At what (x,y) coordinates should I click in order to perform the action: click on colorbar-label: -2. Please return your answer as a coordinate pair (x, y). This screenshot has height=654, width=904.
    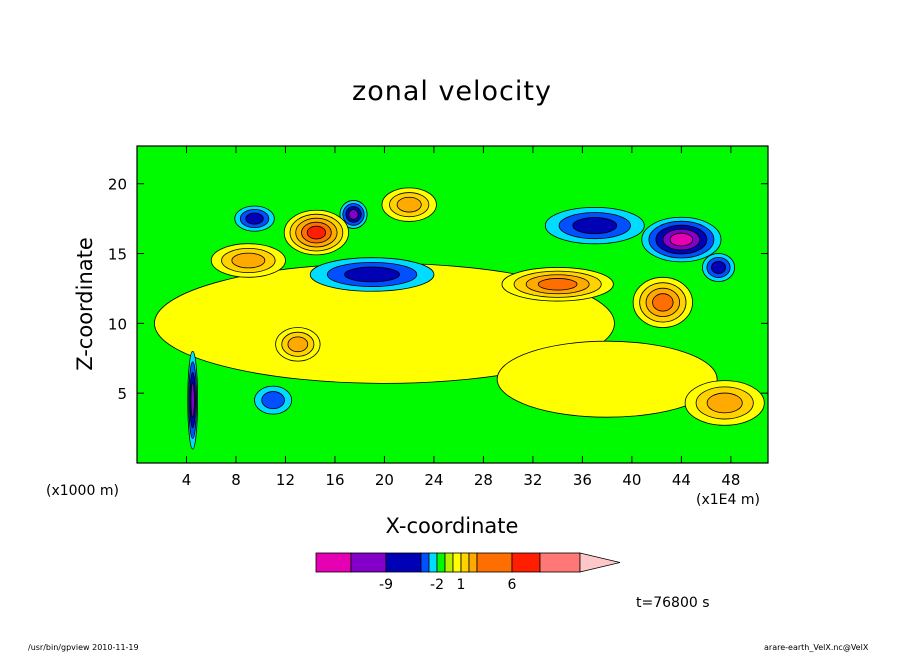
    Looking at the image, I should click on (437, 585).